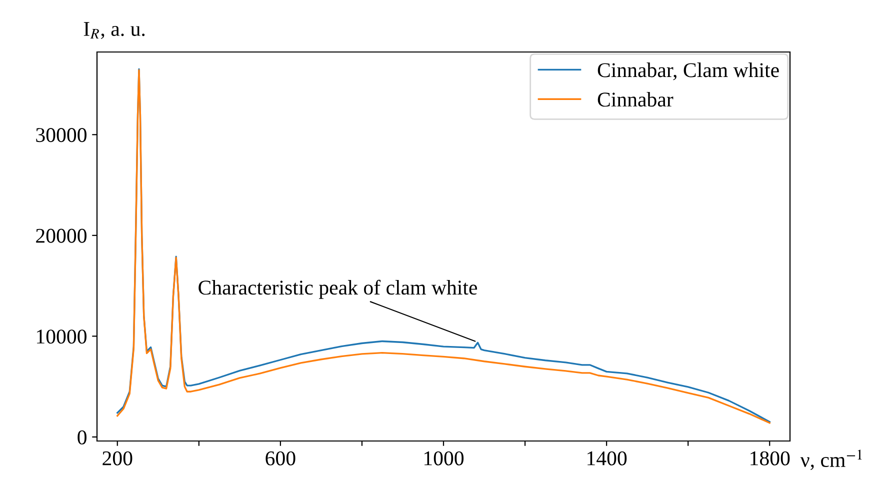 This screenshot has height=480, width=891. What do you see at coordinates (281, 458) in the screenshot?
I see `x-tick-label: 600` at bounding box center [281, 458].